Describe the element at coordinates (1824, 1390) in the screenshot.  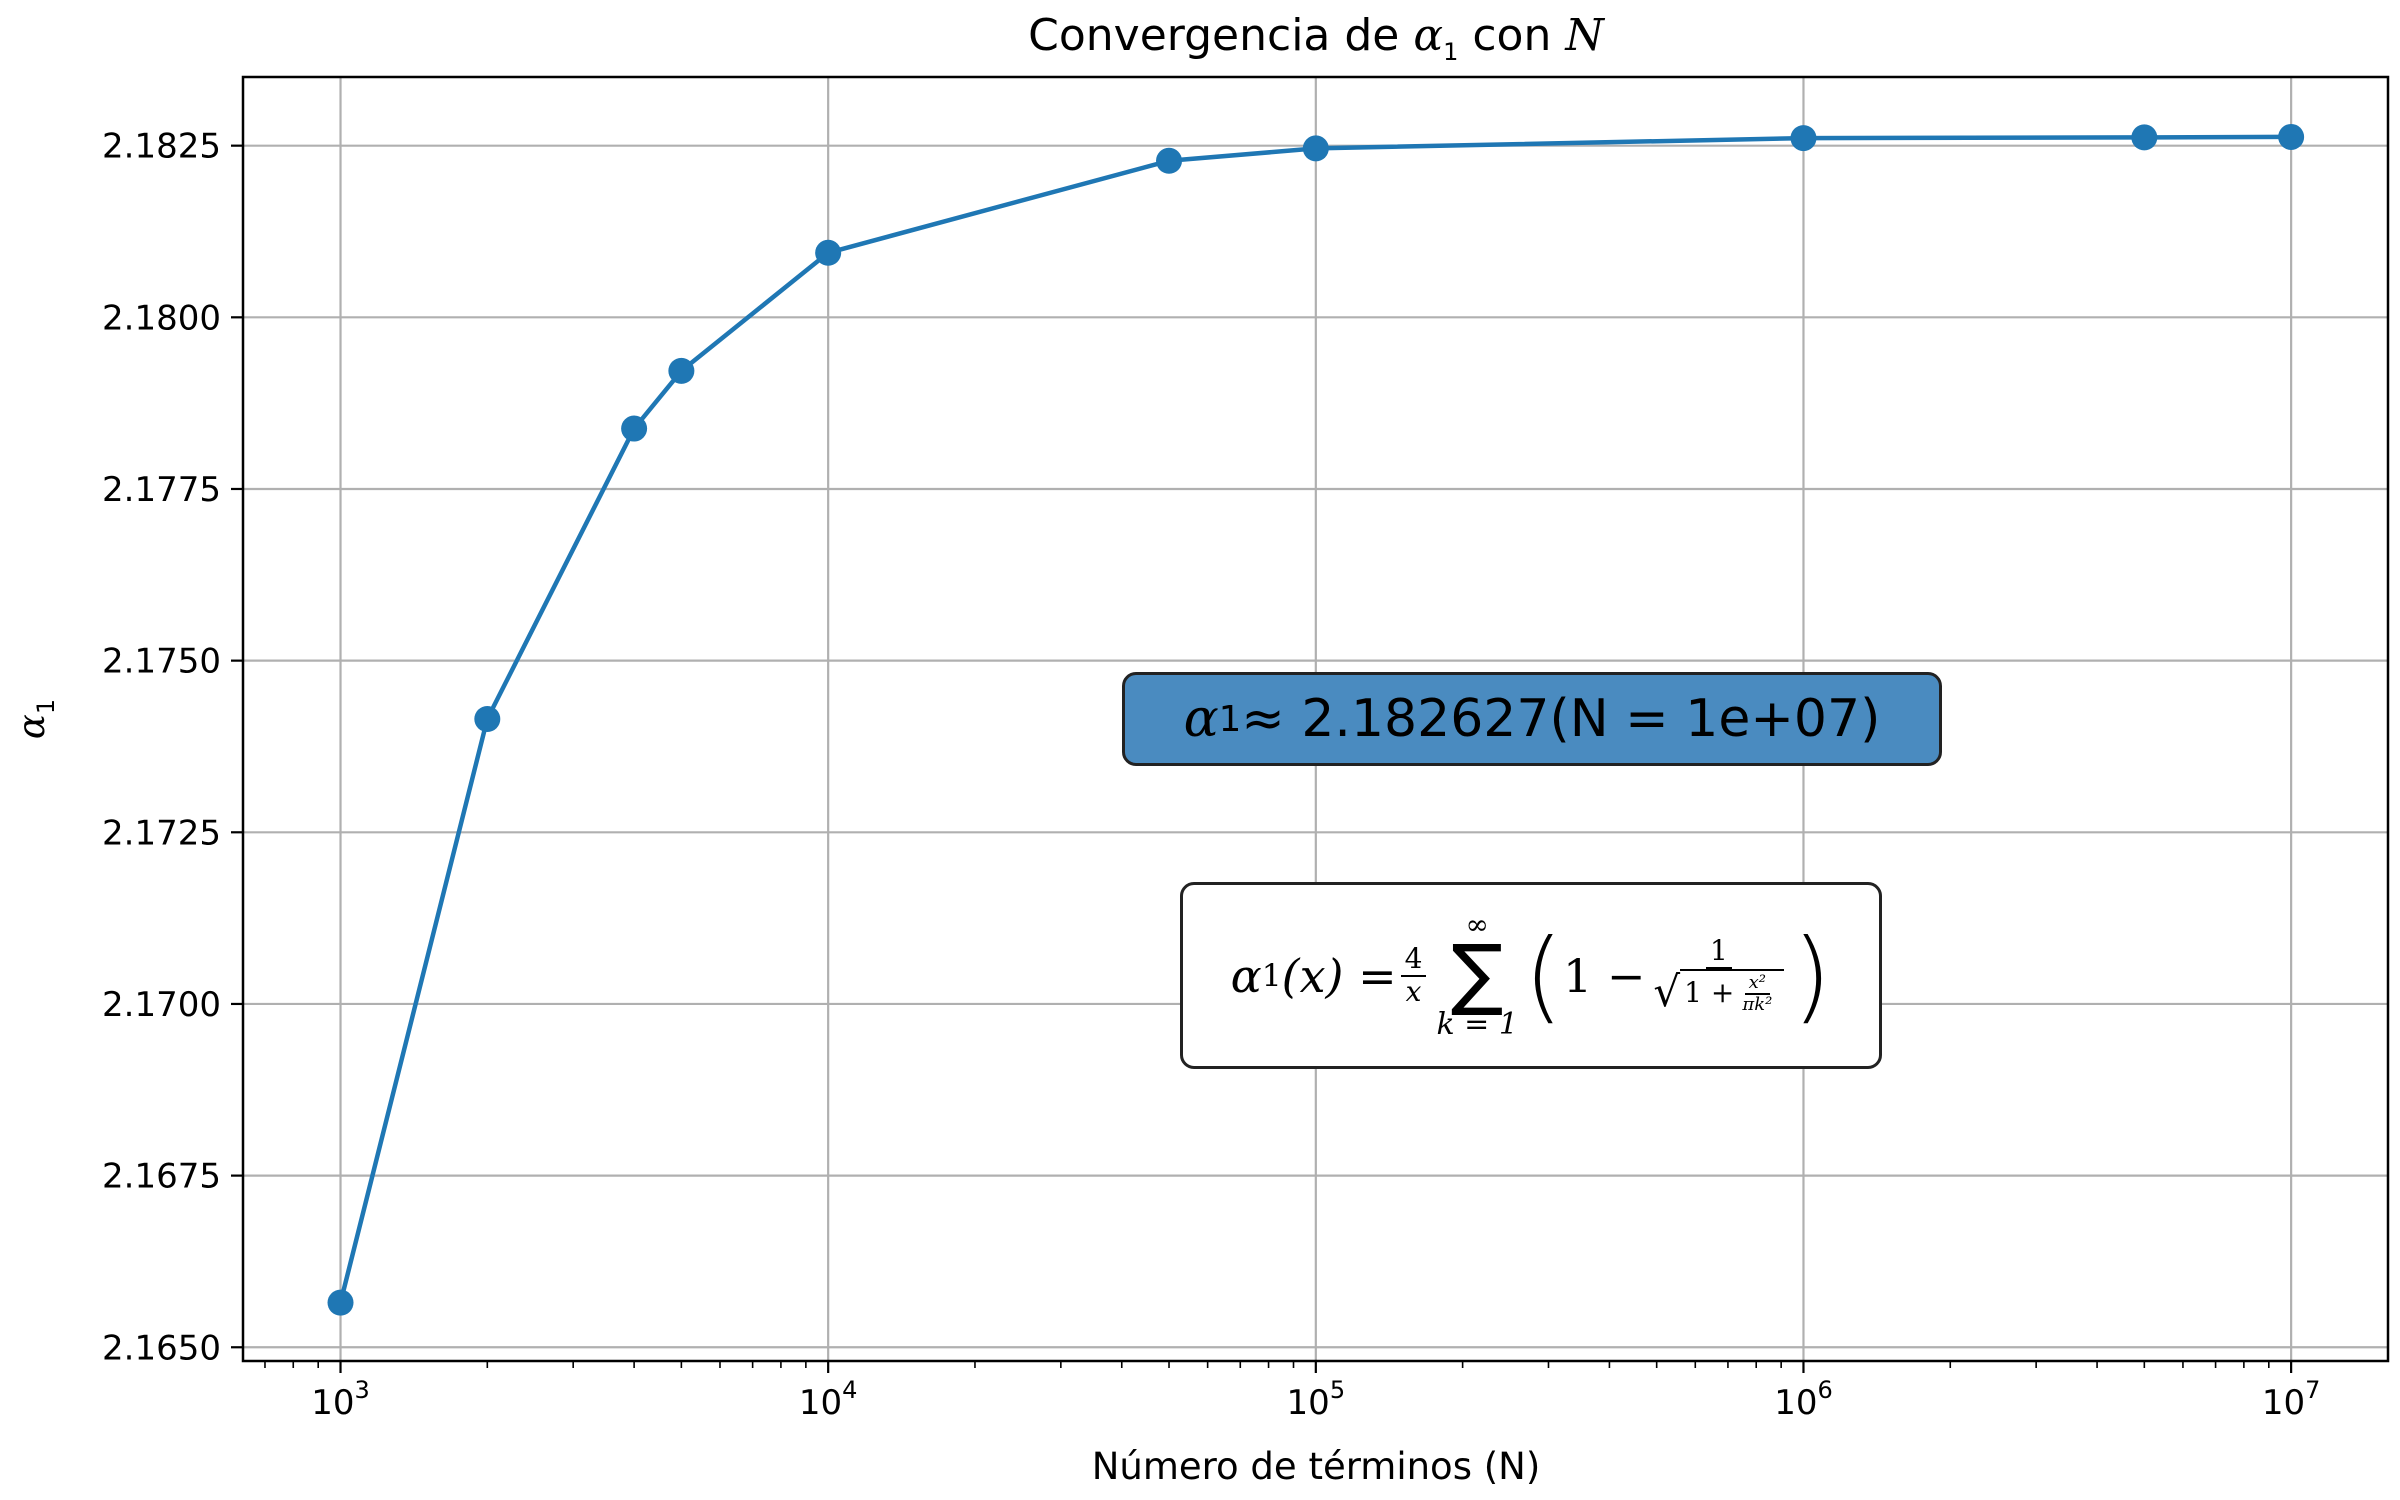
I see `x-tick-label-exp: 6` at that location.